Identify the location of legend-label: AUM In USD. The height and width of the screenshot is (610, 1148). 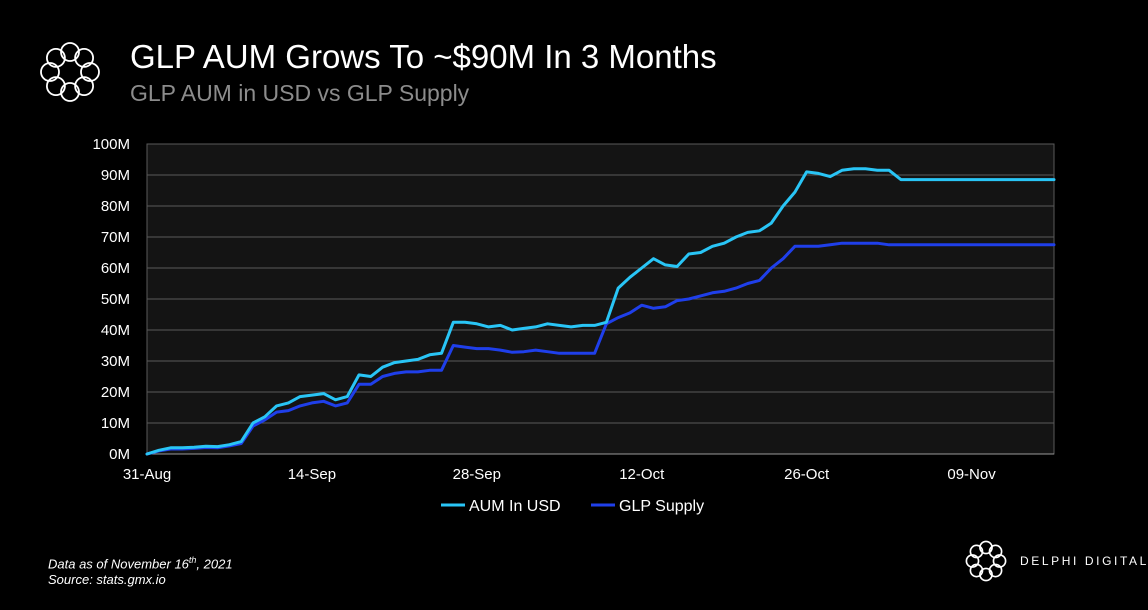
(515, 506).